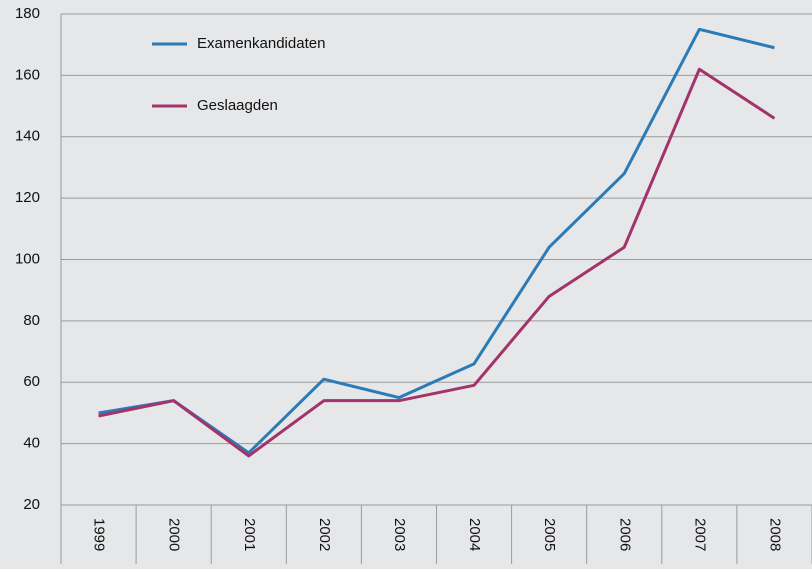 The image size is (812, 569). Describe the element at coordinates (699, 534) in the screenshot. I see `x-tick-label: 2007` at that location.